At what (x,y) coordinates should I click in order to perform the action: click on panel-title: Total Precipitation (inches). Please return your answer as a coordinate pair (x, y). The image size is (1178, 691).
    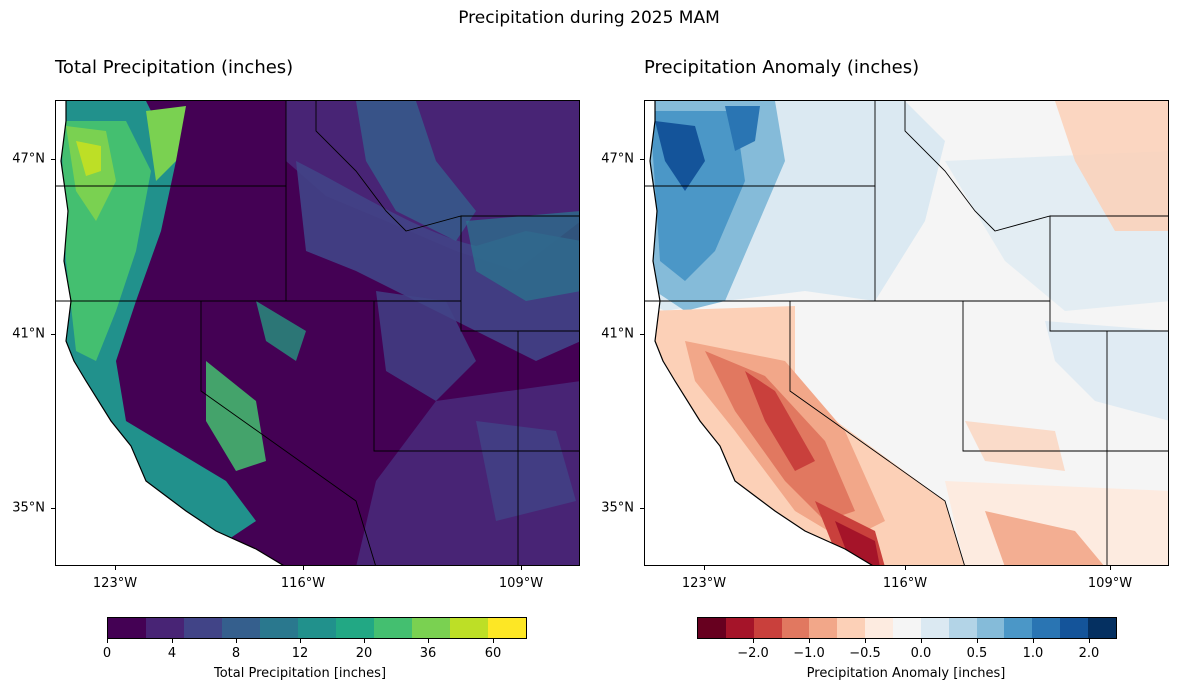
    Looking at the image, I should click on (174, 67).